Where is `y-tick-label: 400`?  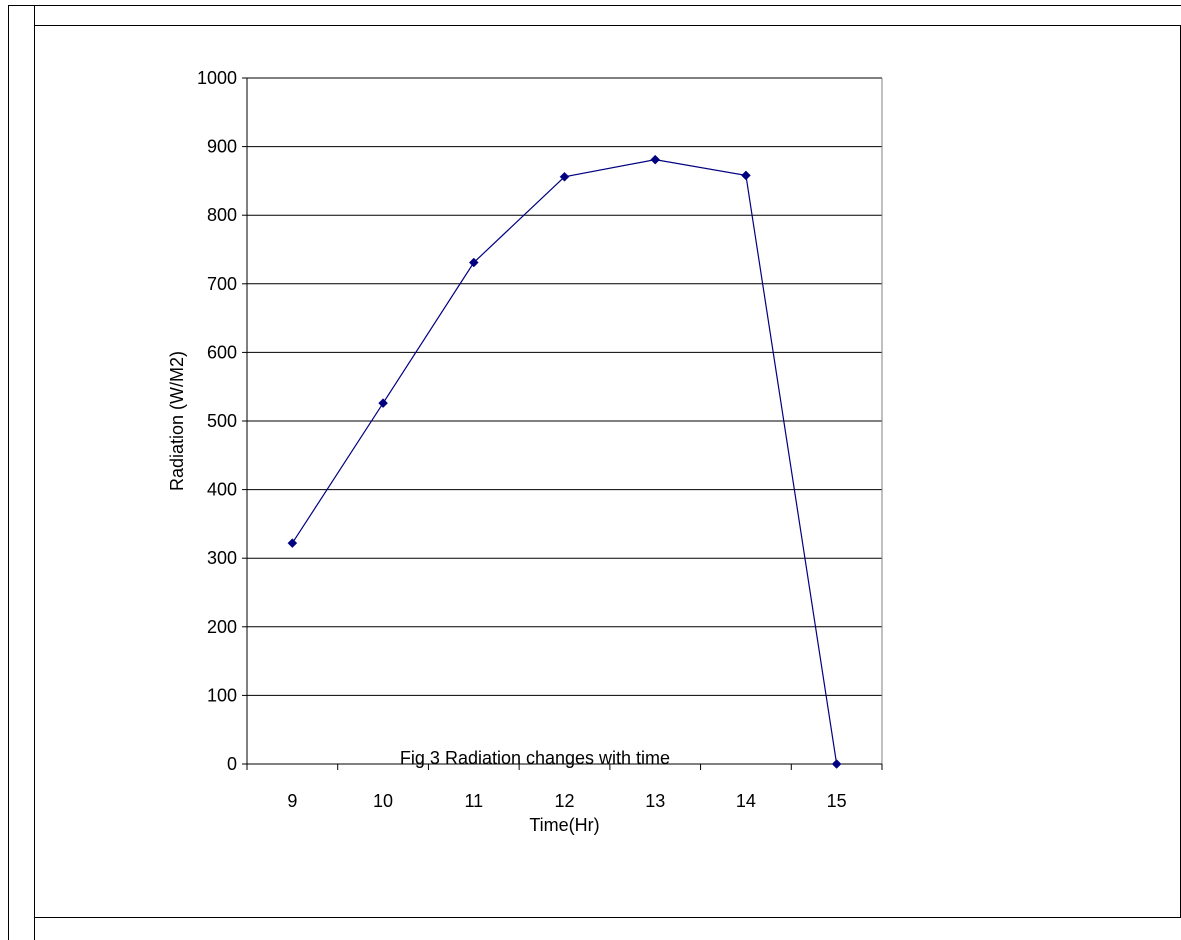
y-tick-label: 400 is located at coordinates (222, 490).